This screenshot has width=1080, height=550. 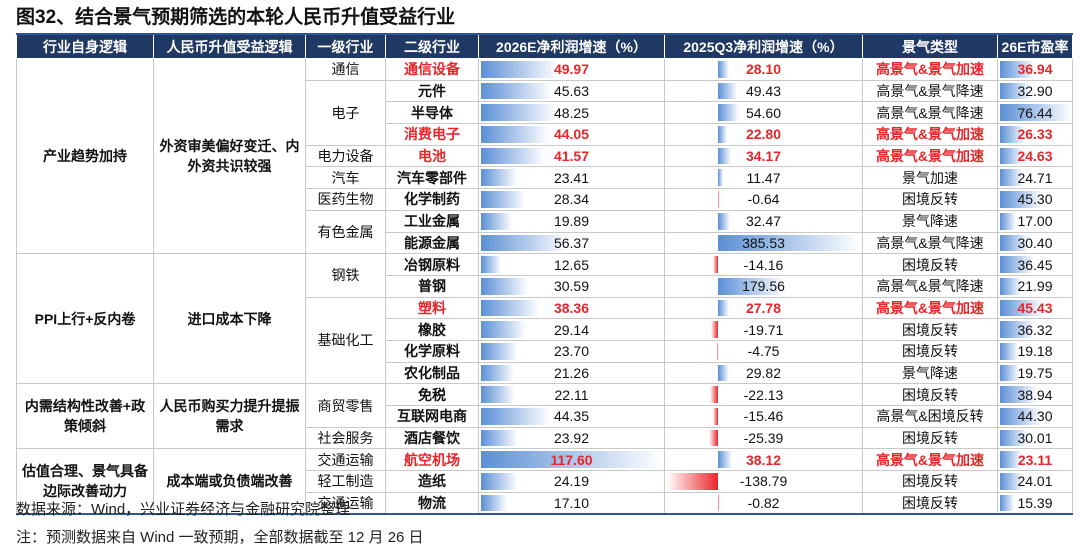 I want to click on type-cell: 困境反转, so click(x=930, y=481).